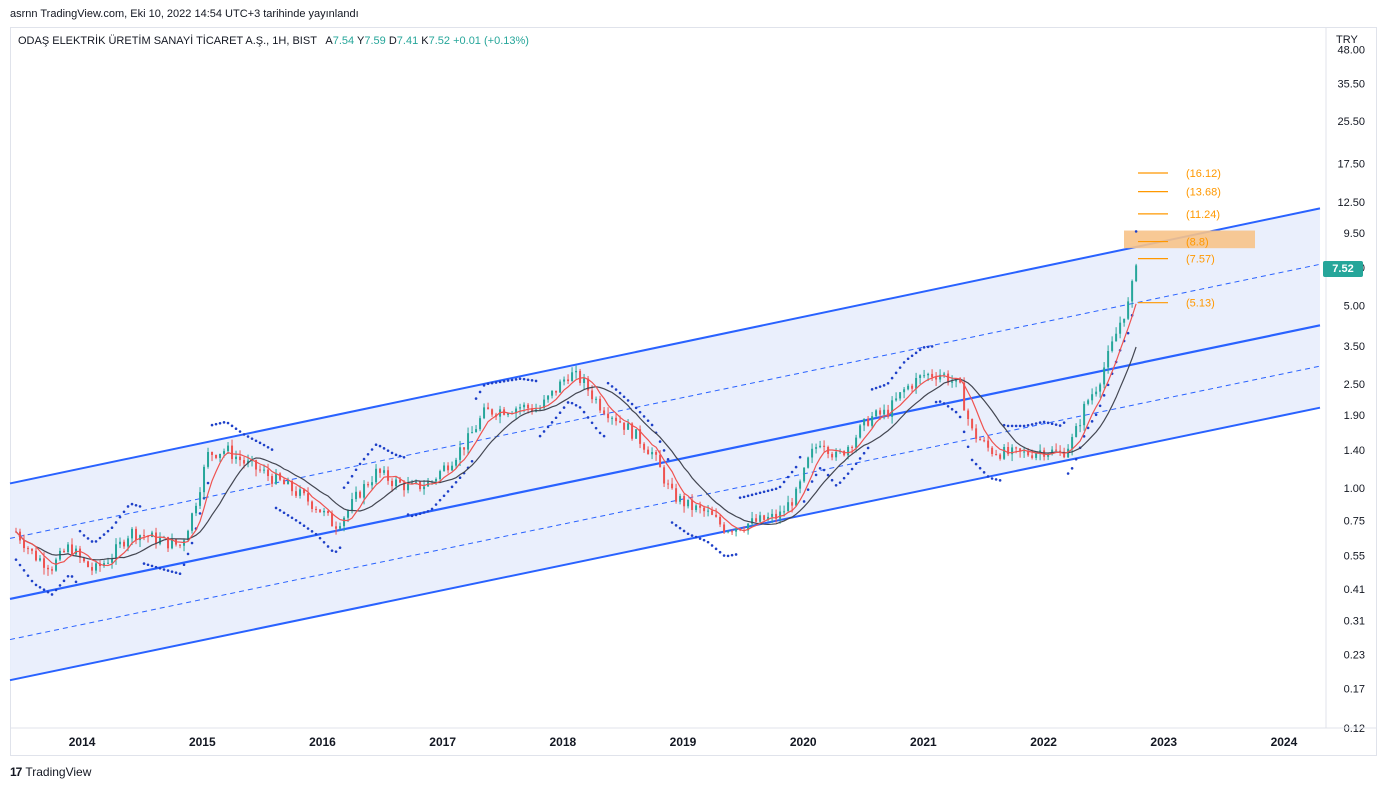 This screenshot has width=1386, height=791. What do you see at coordinates (1354, 234) in the screenshot?
I see `price-tick-label: 9.50` at bounding box center [1354, 234].